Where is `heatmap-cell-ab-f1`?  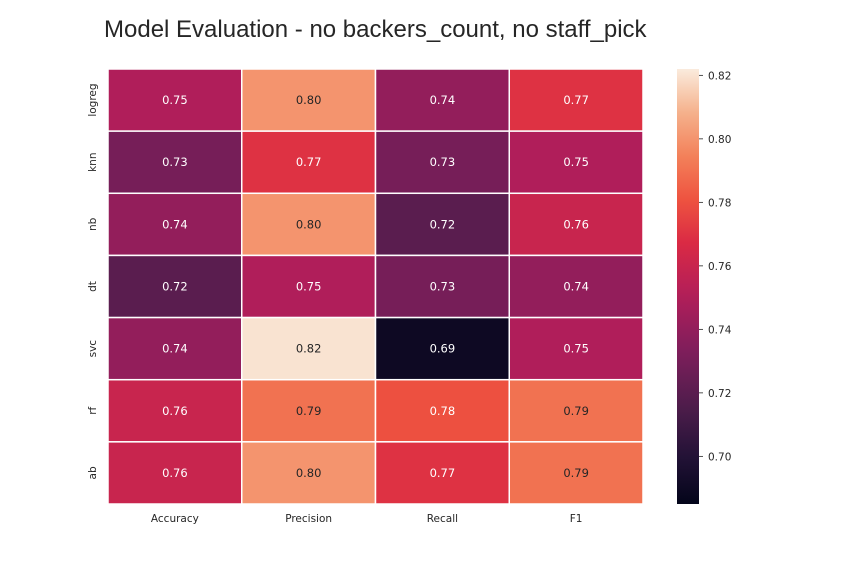
heatmap-cell-ab-f1 is located at coordinates (576, 473).